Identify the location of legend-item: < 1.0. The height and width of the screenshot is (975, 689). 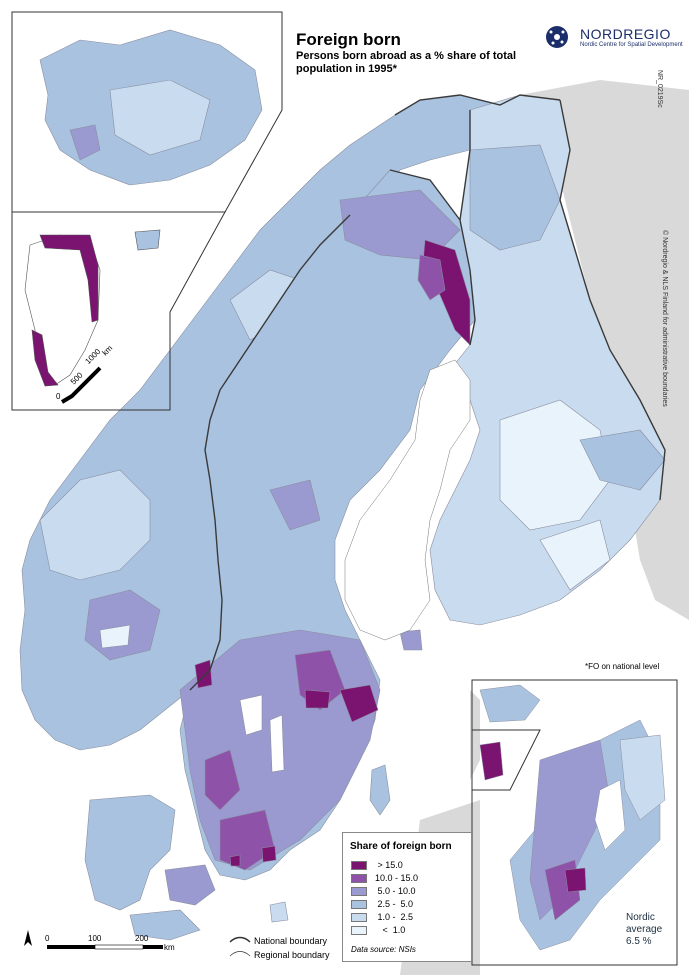
(411, 930).